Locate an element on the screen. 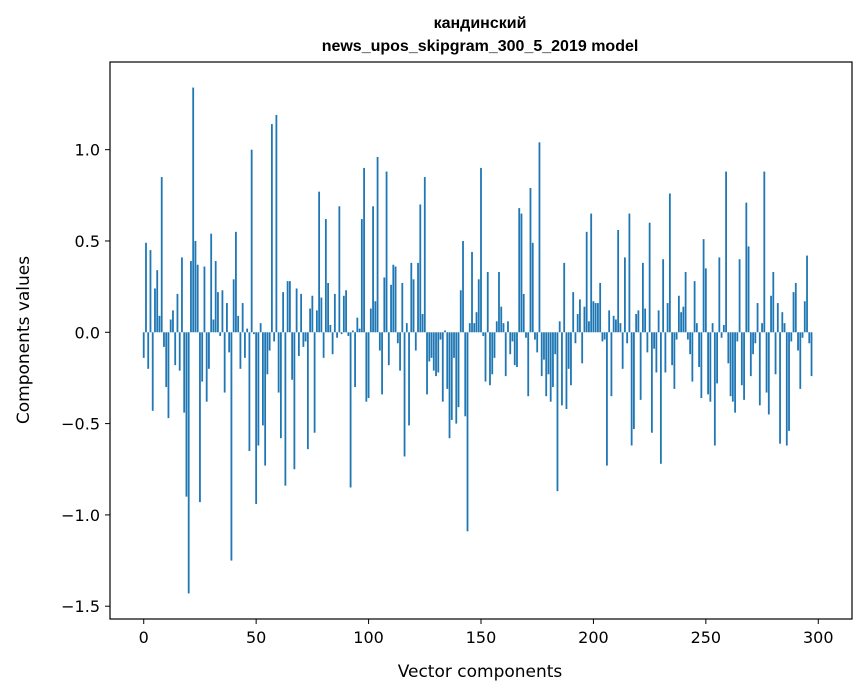 This screenshot has width=867, height=696. y-axis-label: Components values is located at coordinates (24, 340).